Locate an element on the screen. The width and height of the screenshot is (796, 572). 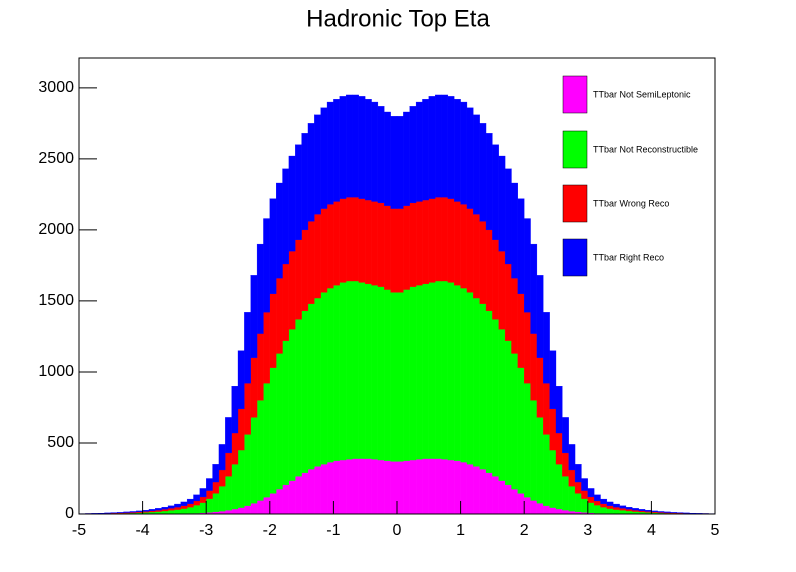
chart-title: Hadronic Top Eta is located at coordinates (398, 18).